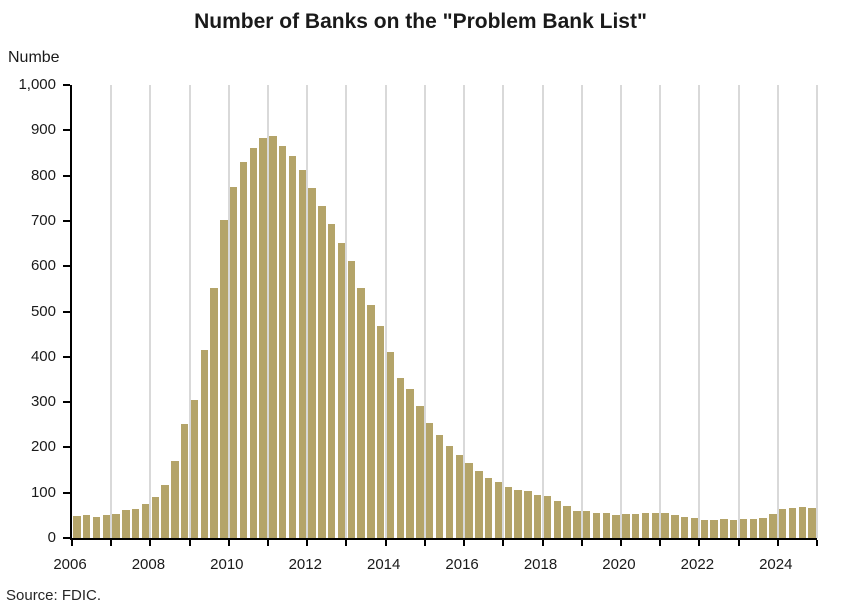  What do you see at coordinates (155, 517) in the screenshot?
I see `bar-2008-q1` at bounding box center [155, 517].